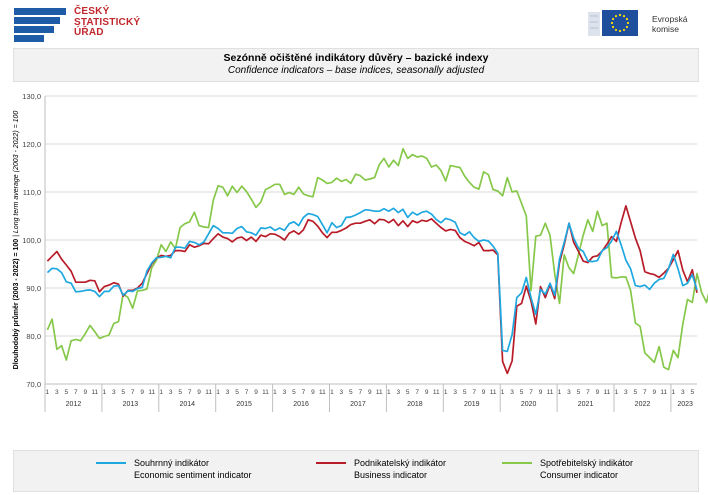 This screenshot has width=708, height=495. I want to click on year-label: 2014, so click(187, 404).